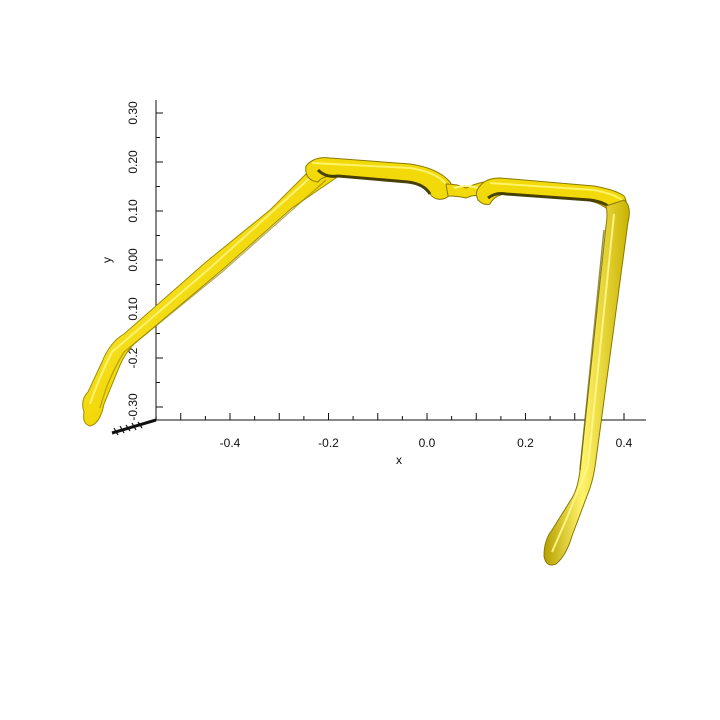 Image resolution: width=720 pixels, height=720 pixels. I want to click on y-axis-tick-labels: -0.30 -0.2 0.10 0.00 0.10 0.20 0.30, so click(133, 261).